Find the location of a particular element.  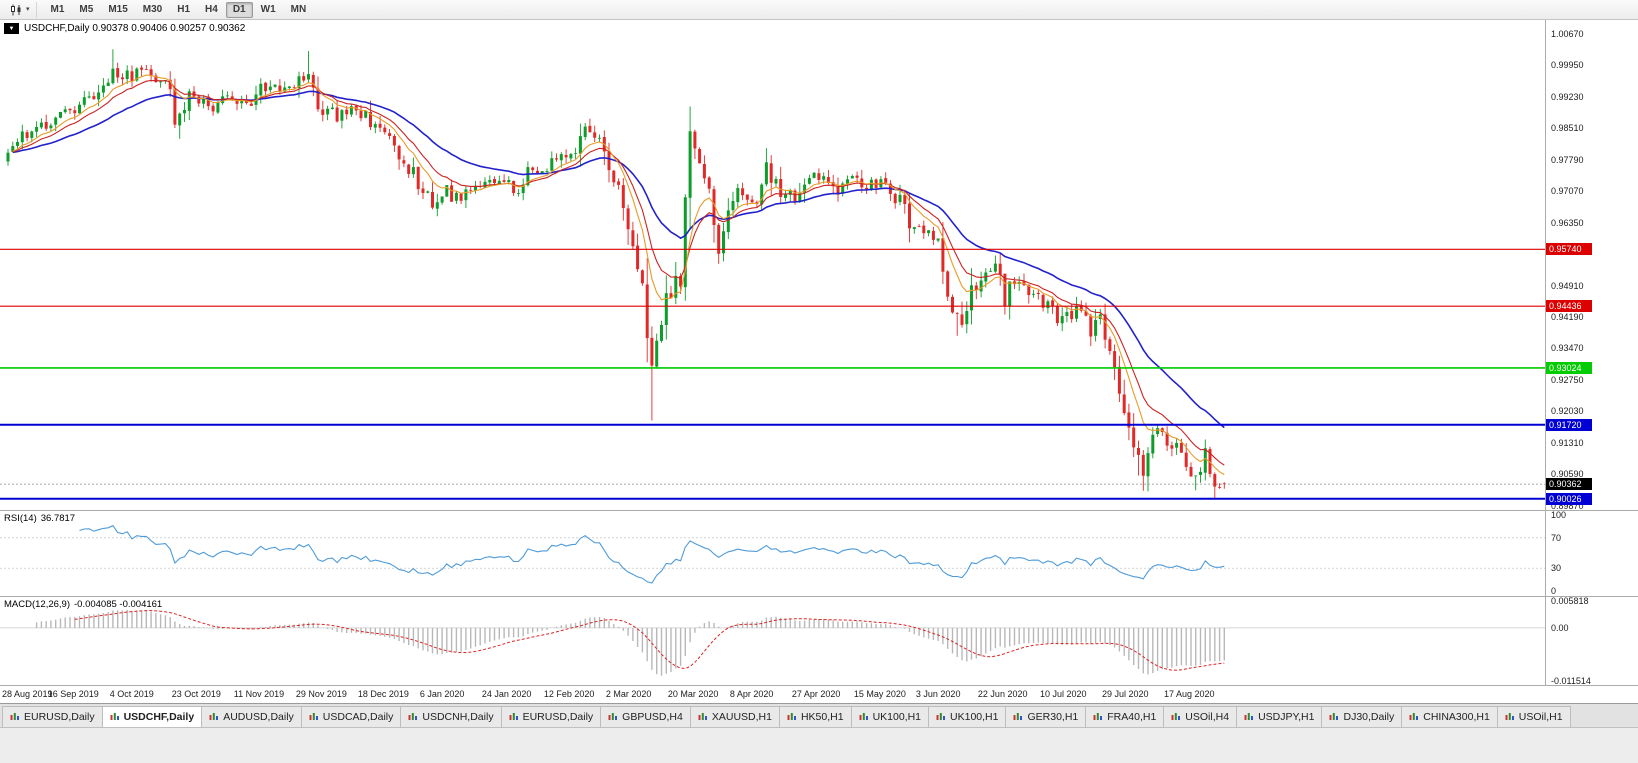

macd-values: -0.004085 -0.004161 is located at coordinates (118, 604).